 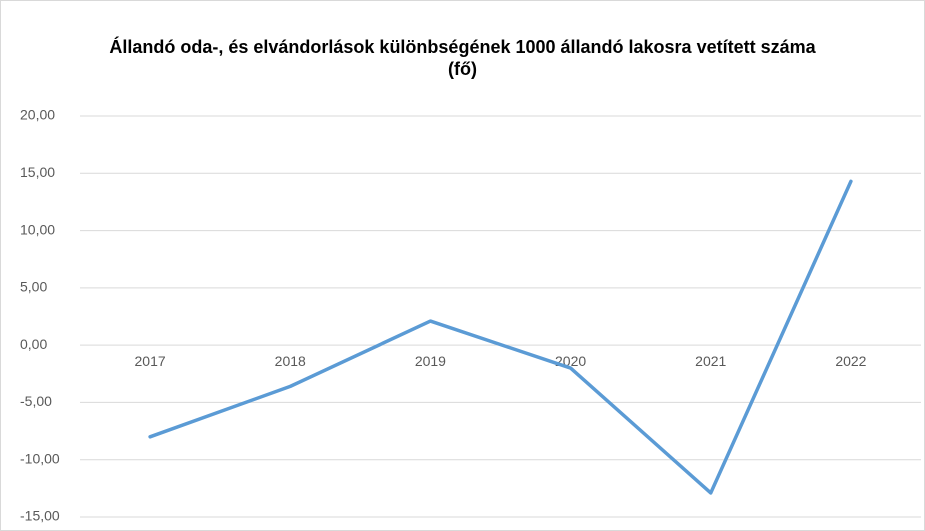 What do you see at coordinates (33, 344) in the screenshot?
I see `y-tick-label: 0,00` at bounding box center [33, 344].